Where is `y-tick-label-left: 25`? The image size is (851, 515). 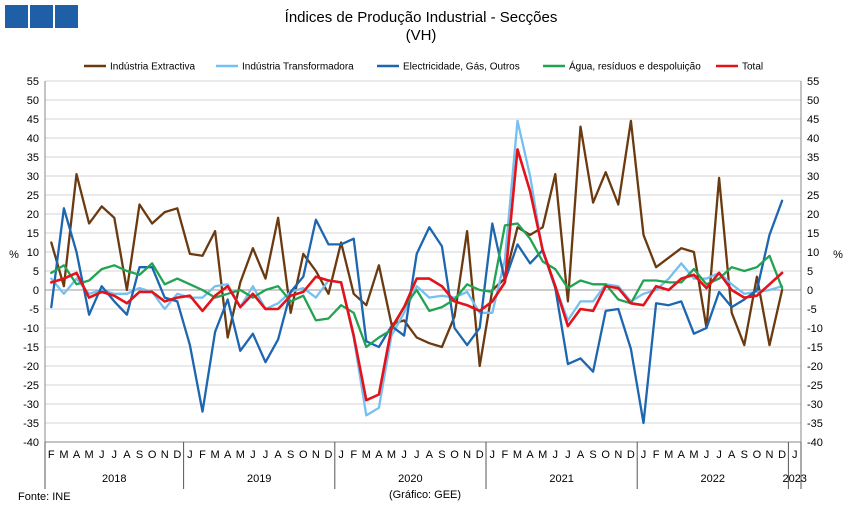 y-tick-label-left: 25 is located at coordinates (33, 196).